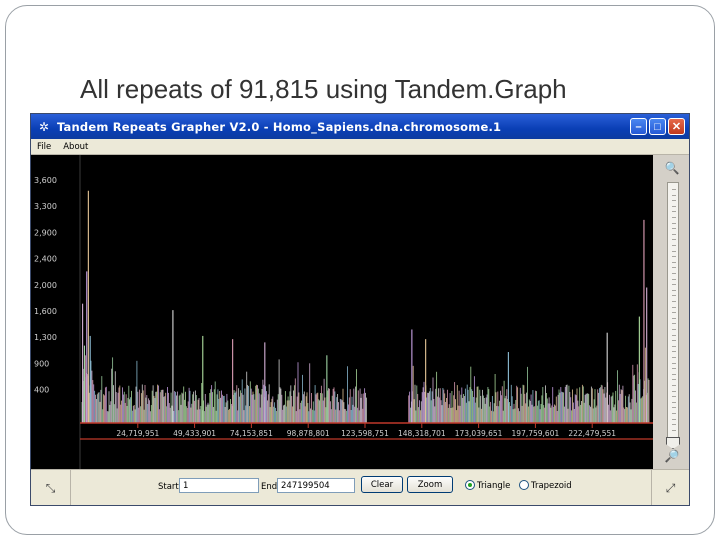  What do you see at coordinates (44, 126) in the screenshot?
I see `star-icon: ✲` at bounding box center [44, 126].